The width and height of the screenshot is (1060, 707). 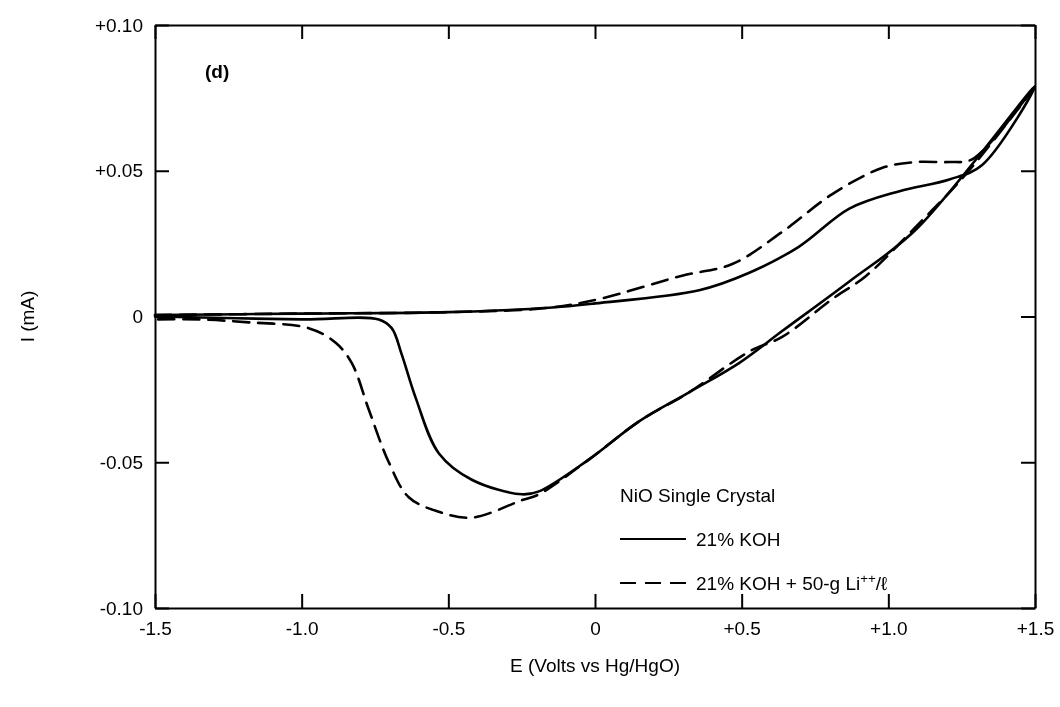 I want to click on legend-title: NiO Single Crystal, so click(x=698, y=495).